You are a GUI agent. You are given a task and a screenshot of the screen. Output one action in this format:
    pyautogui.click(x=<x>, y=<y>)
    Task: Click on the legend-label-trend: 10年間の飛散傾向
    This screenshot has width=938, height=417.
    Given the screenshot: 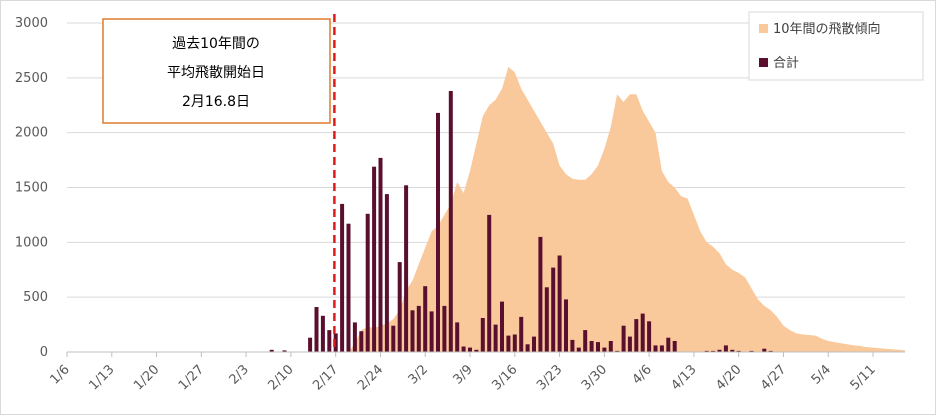 What is the action you would take?
    pyautogui.click(x=827, y=29)
    